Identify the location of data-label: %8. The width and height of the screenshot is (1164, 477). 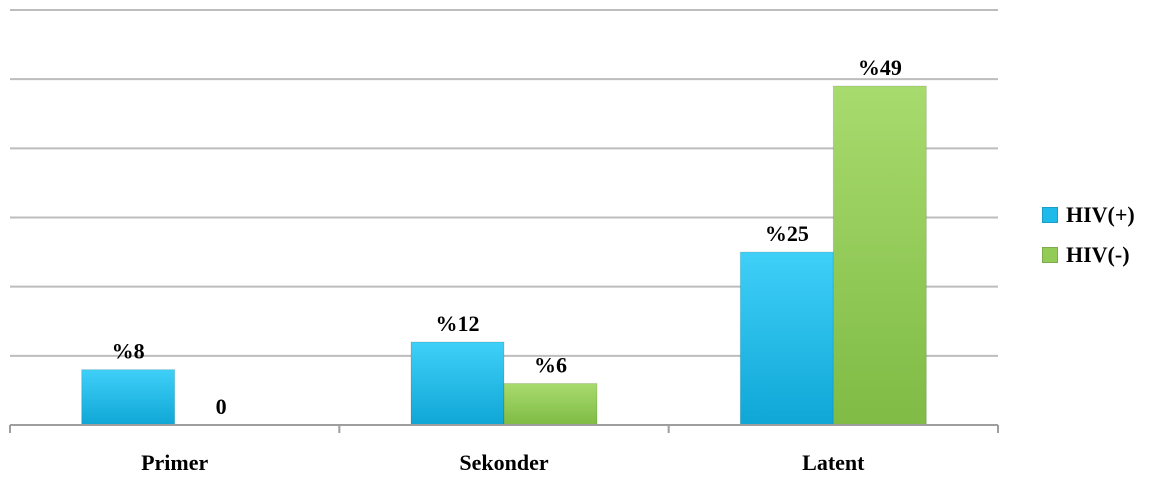
(128, 351).